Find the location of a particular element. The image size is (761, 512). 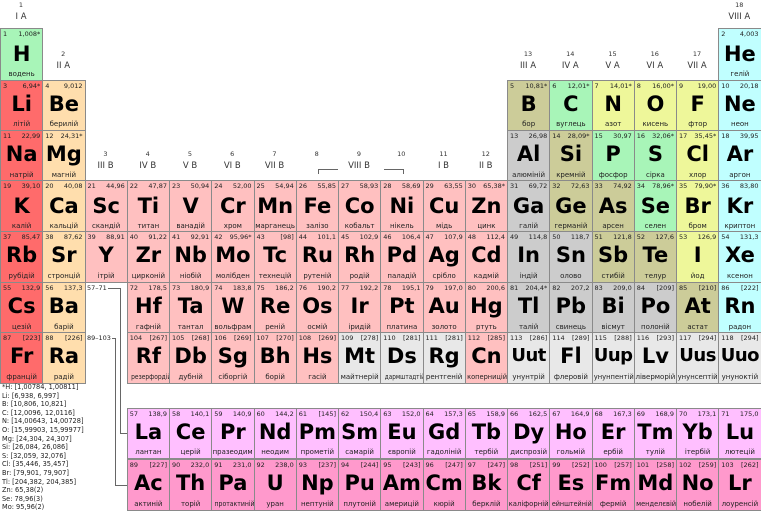

element-cell-cu: 29 63,55 Cu мідь is located at coordinates (444, 206).